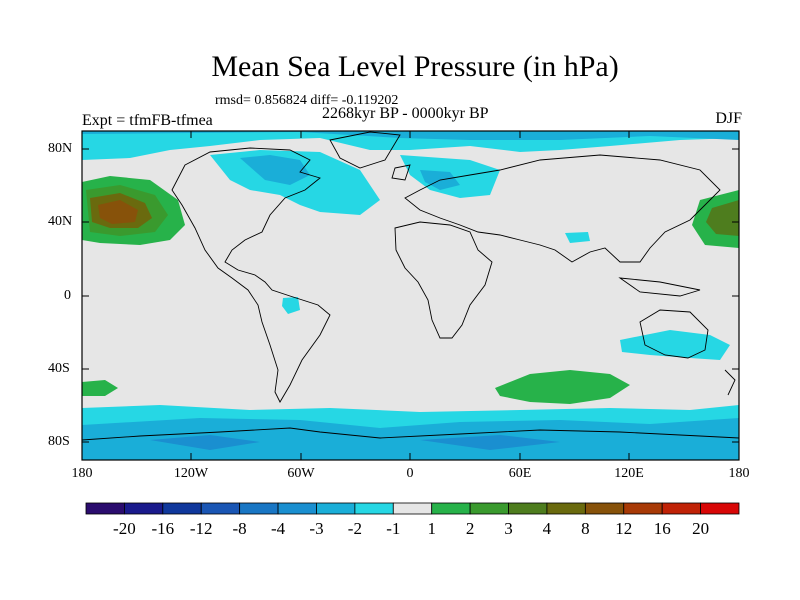 The image size is (800, 600). I want to click on lat-label-40s: 40S, so click(59, 368).